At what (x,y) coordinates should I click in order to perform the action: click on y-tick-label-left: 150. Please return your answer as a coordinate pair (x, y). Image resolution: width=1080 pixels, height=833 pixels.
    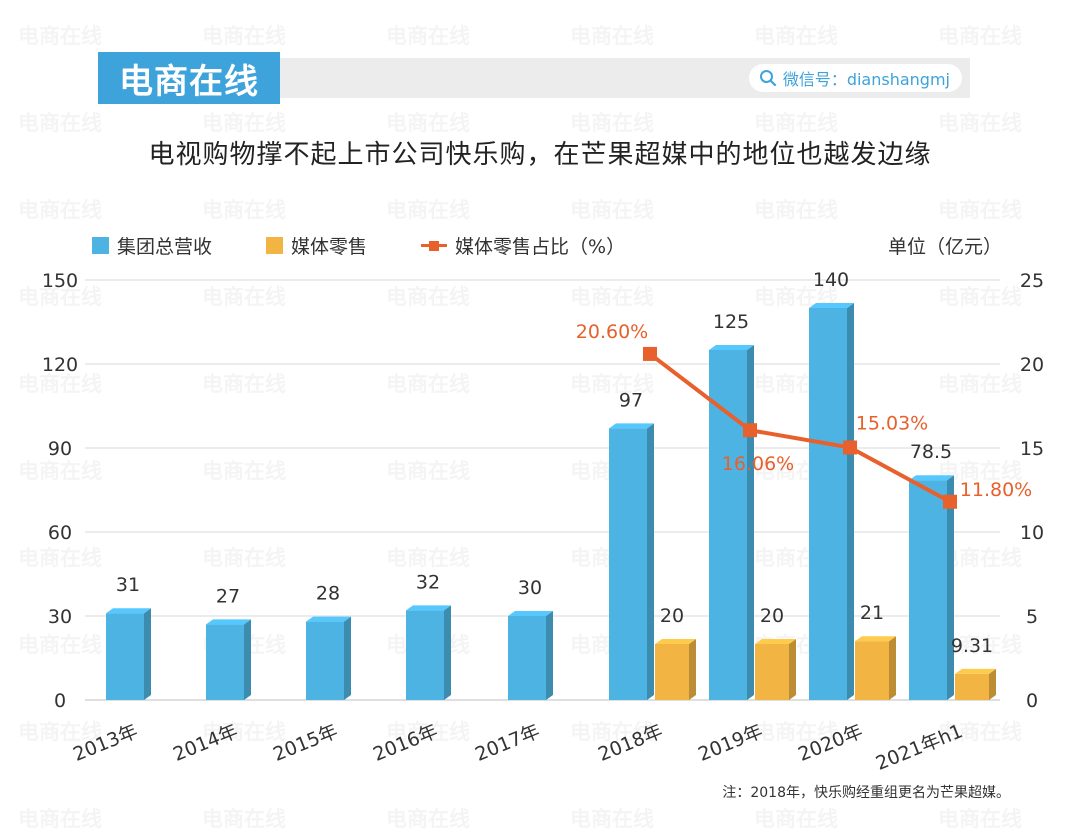
    Looking at the image, I should click on (60, 281).